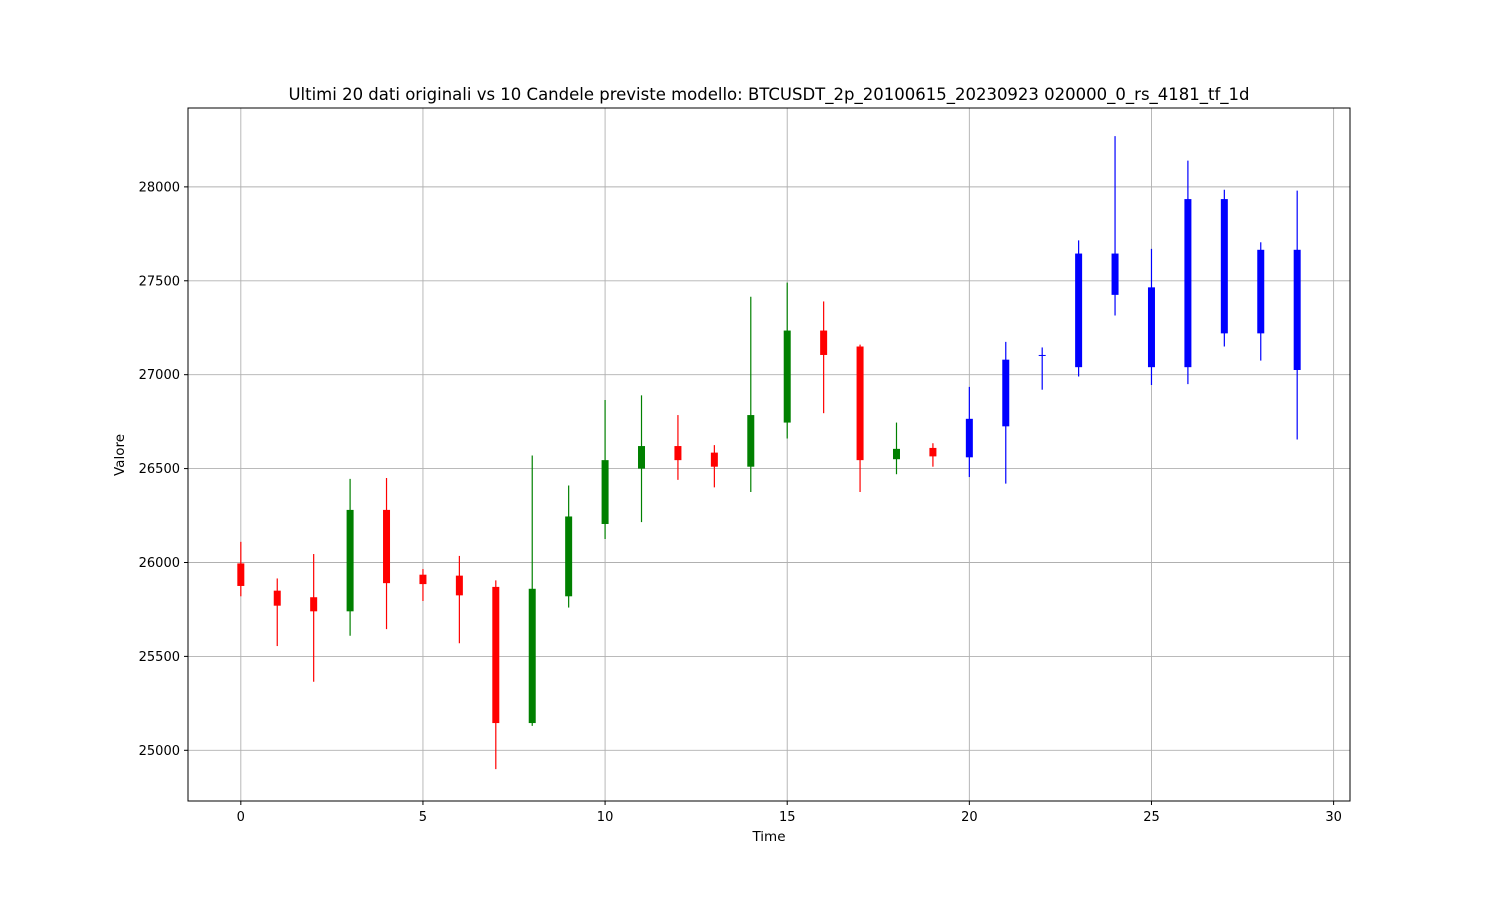  What do you see at coordinates (1151, 817) in the screenshot?
I see `x-tick-label: 25` at bounding box center [1151, 817].